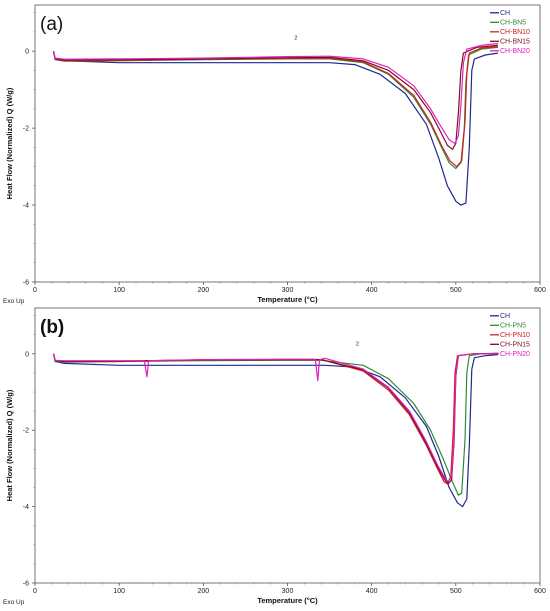  What do you see at coordinates (515, 335) in the screenshot?
I see `legend-entry: CH-PN10` at bounding box center [515, 335].